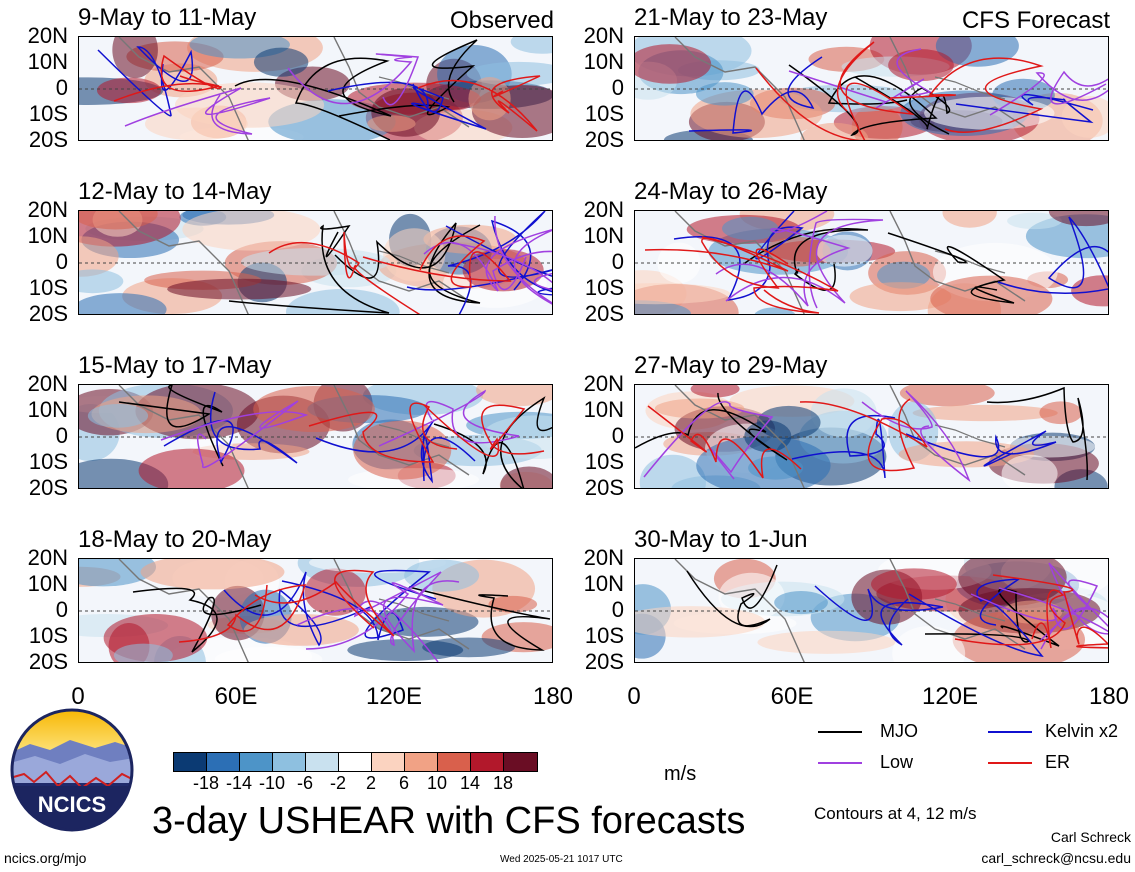 Image resolution: width=1135 pixels, height=872 pixels. I want to click on kelvin-legend-label: Kelvin x2, so click(1082, 731).